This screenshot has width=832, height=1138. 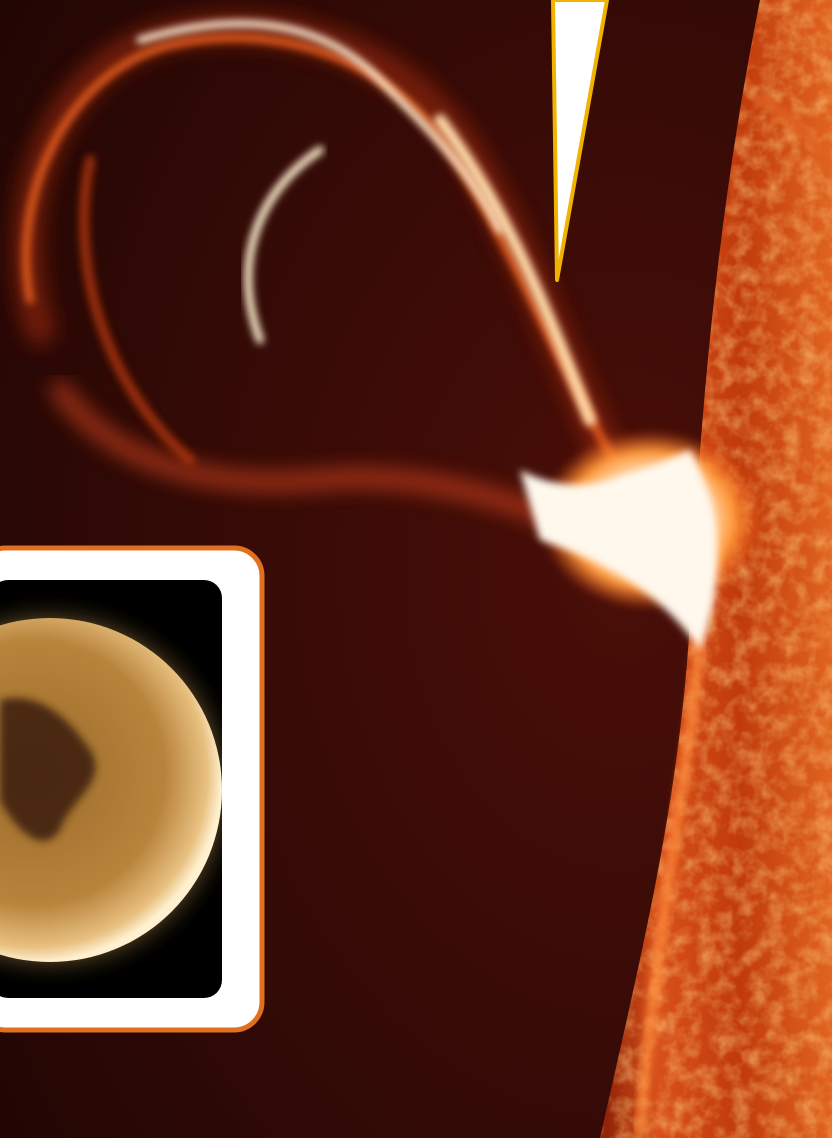 I want to click on inset-panel, so click(x=132, y=789).